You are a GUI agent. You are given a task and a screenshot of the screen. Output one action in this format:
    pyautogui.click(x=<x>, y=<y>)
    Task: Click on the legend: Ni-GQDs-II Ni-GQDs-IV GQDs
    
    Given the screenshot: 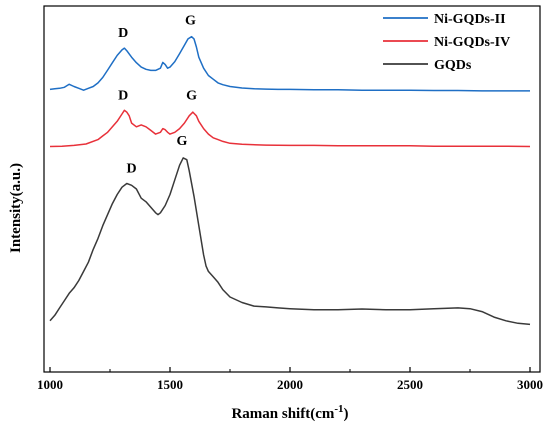 What is the action you would take?
    pyautogui.click(x=446, y=42)
    